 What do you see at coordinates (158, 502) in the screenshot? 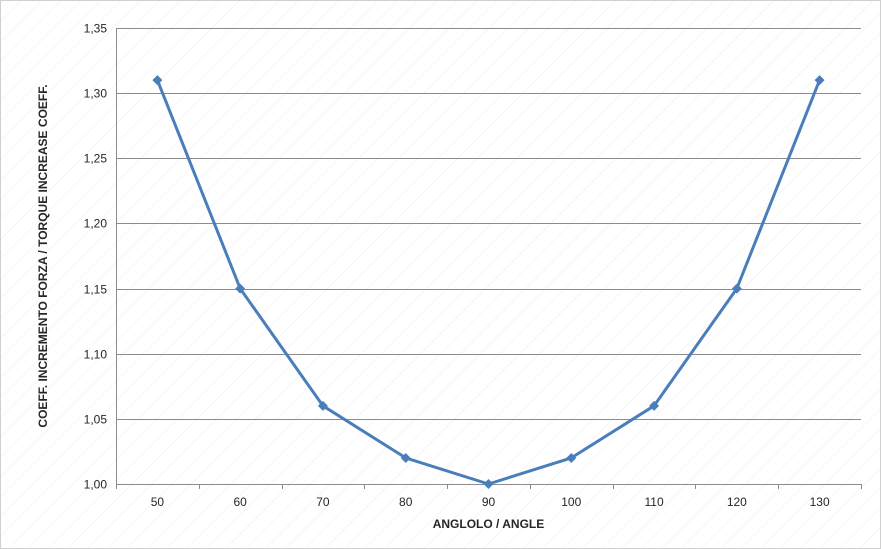
I see `x-tick-label: 50` at bounding box center [158, 502].